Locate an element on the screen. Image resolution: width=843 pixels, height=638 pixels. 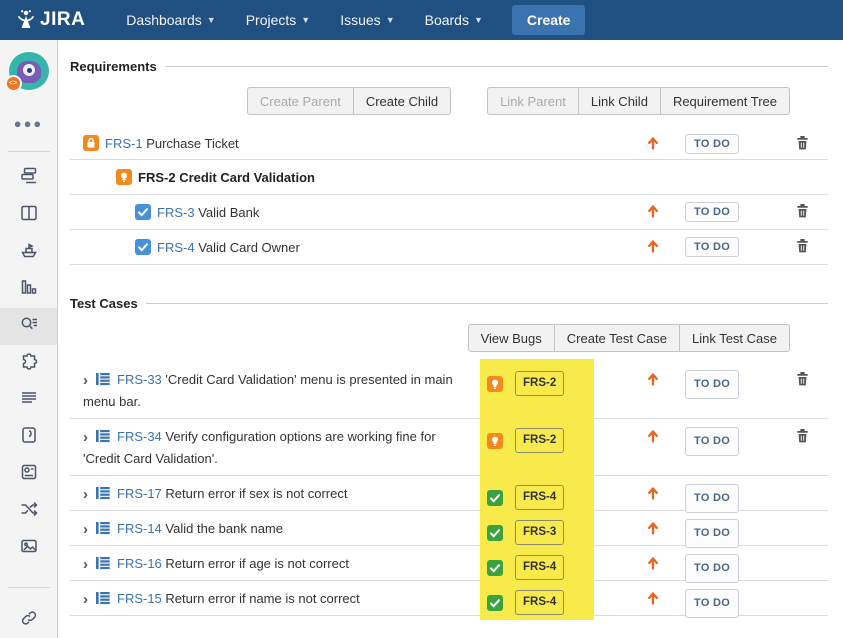
sidebar-item-journal-icon is located at coordinates (28, 437).